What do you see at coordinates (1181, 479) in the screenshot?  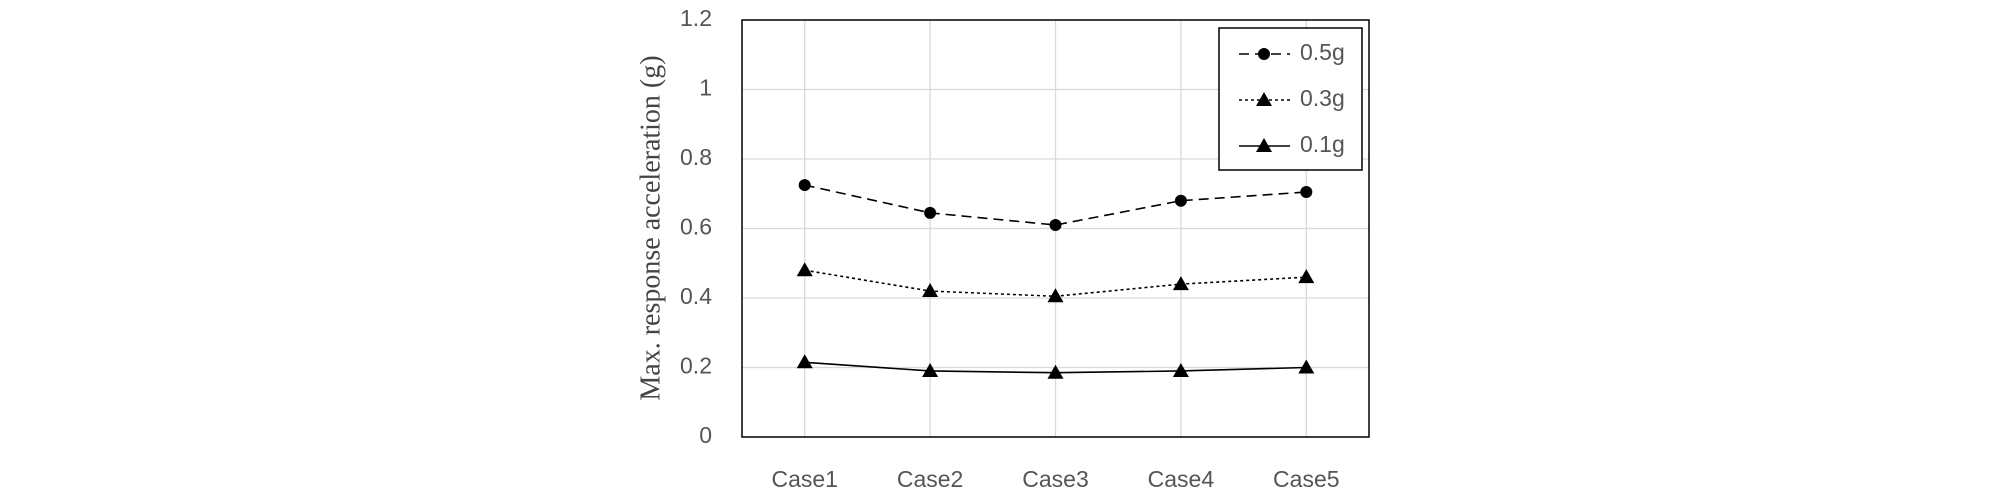 I see `x-tick-label: Case4` at bounding box center [1181, 479].